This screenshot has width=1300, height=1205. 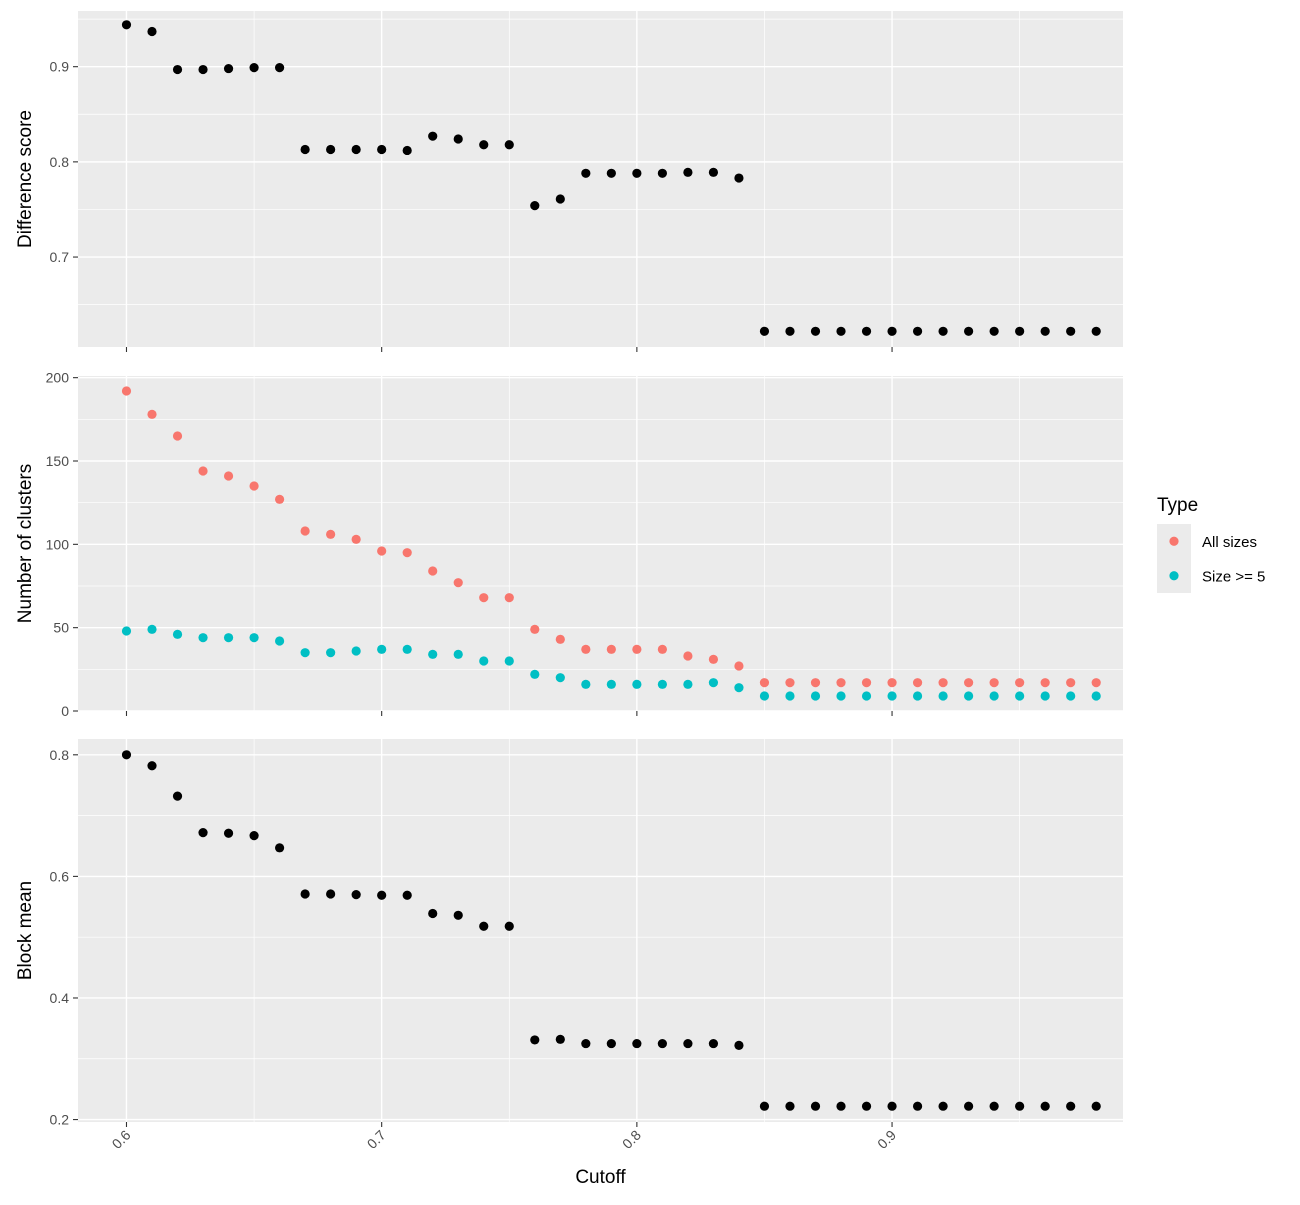 I want to click on y-tick-label: 100, so click(x=58, y=544).